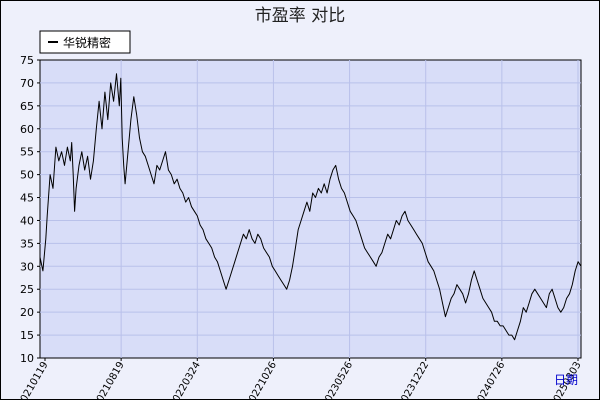 The width and height of the screenshot is (600, 400). Describe the element at coordinates (27, 243) in the screenshot. I see `y-tick-label: 35` at that location.